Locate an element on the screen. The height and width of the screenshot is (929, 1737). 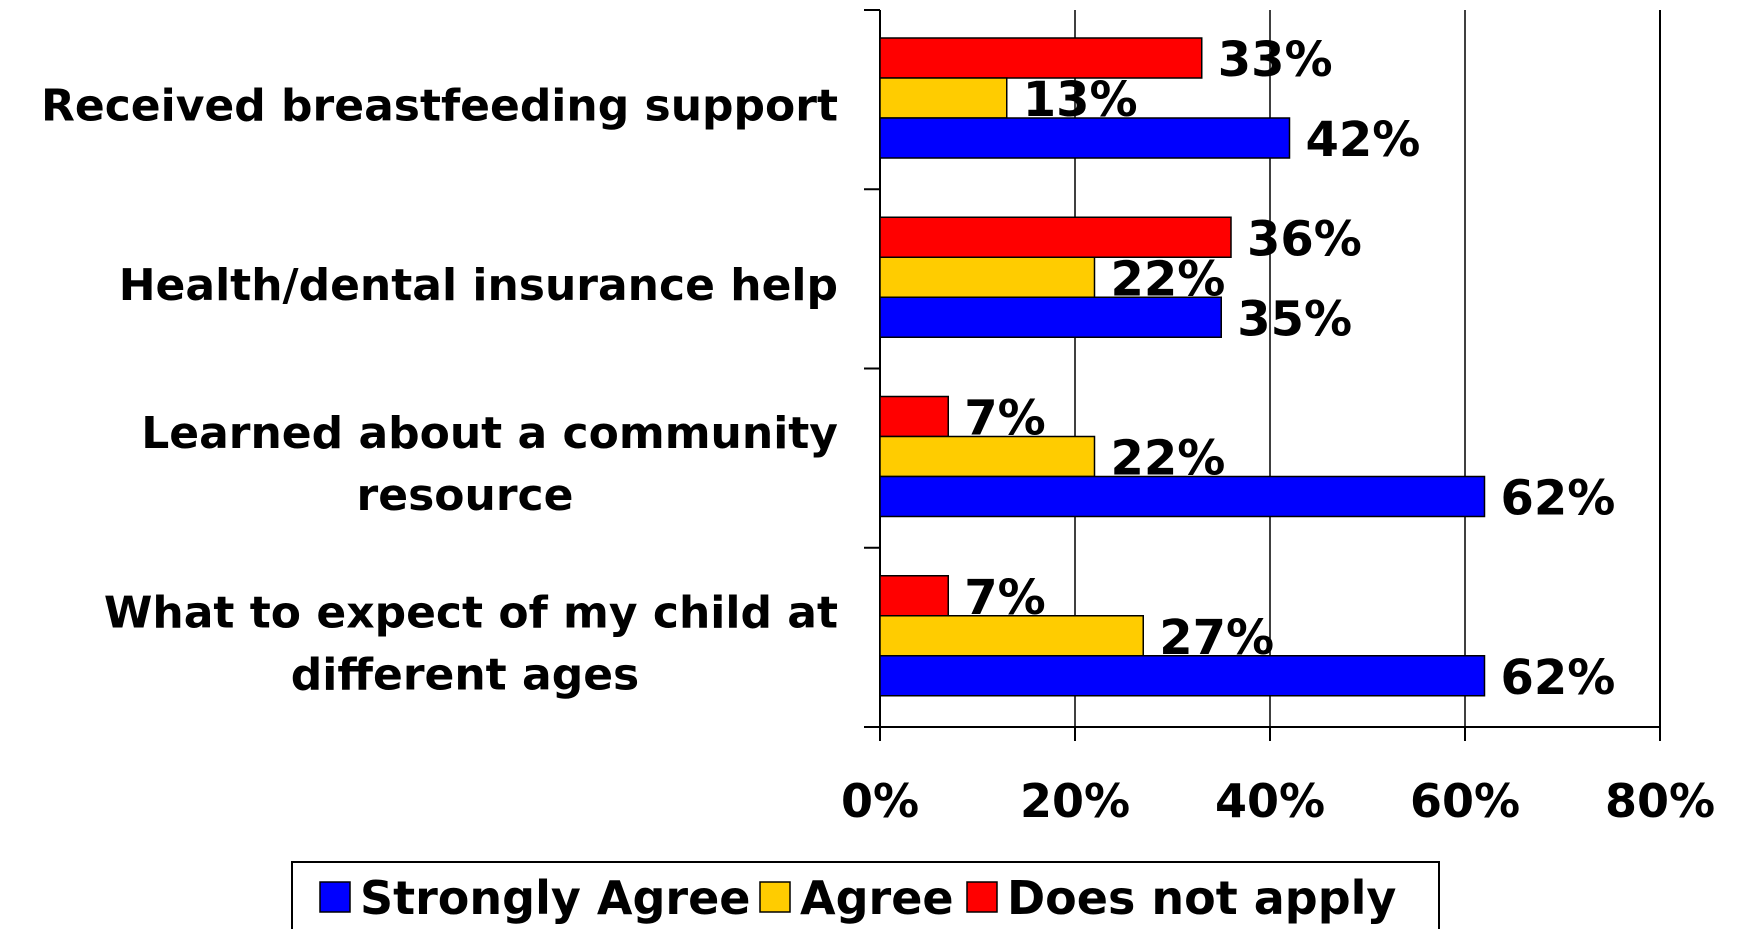
category-label: Health/dental insurance help is located at coordinates (478, 285).